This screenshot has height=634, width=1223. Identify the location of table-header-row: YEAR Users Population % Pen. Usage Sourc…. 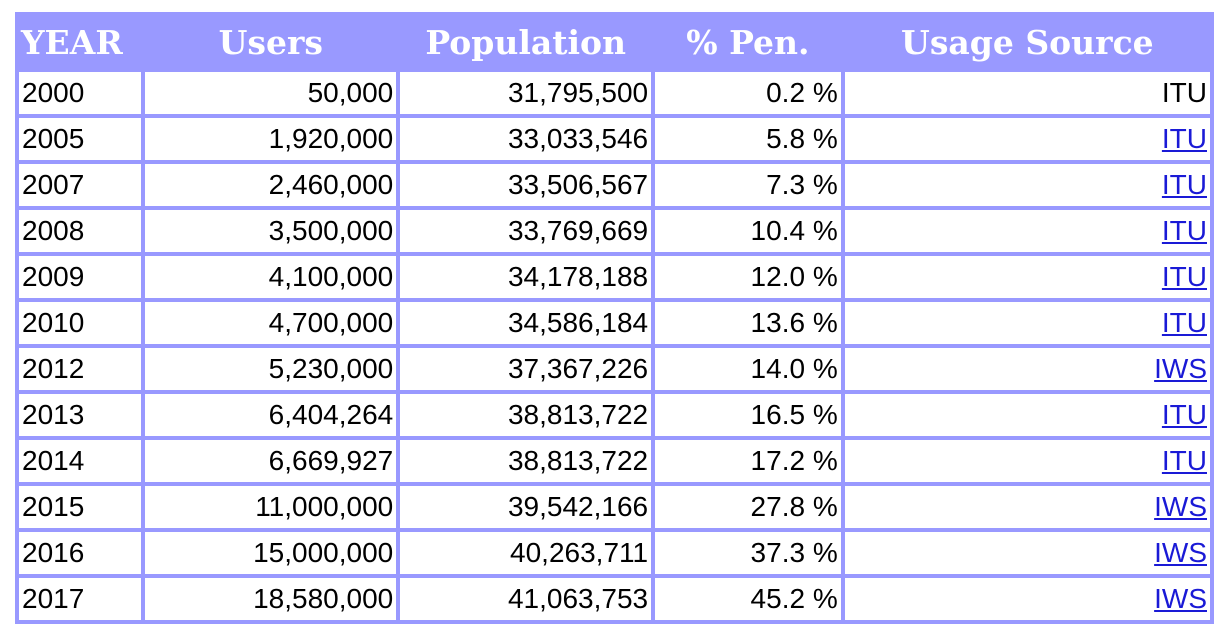
(614, 42).